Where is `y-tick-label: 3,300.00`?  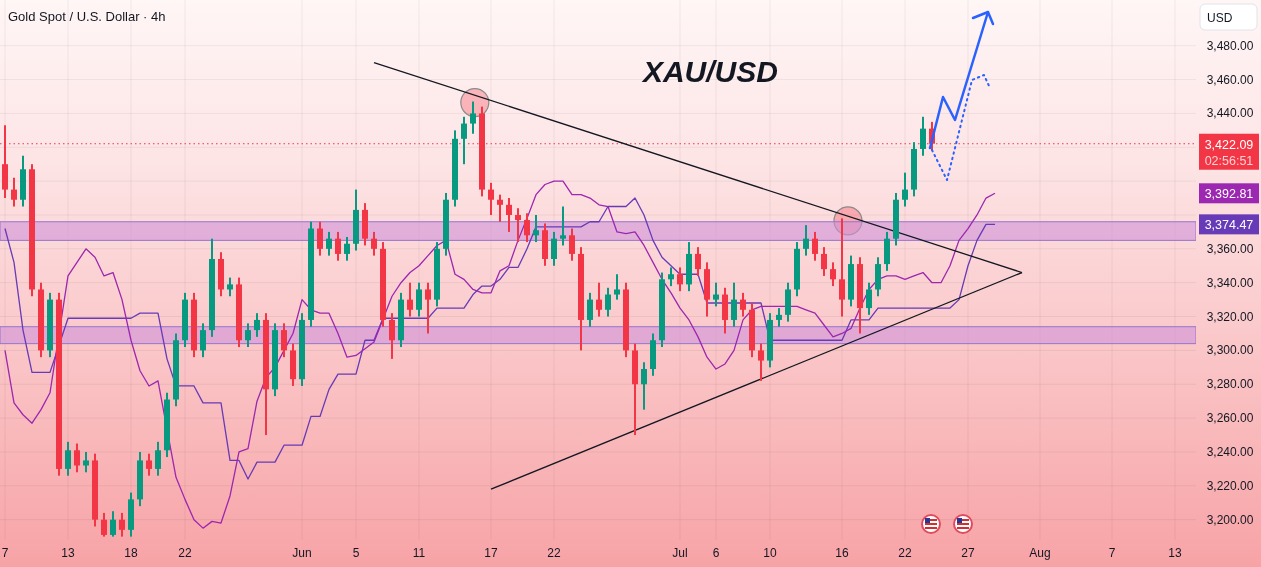 y-tick-label: 3,300.00 is located at coordinates (1230, 350).